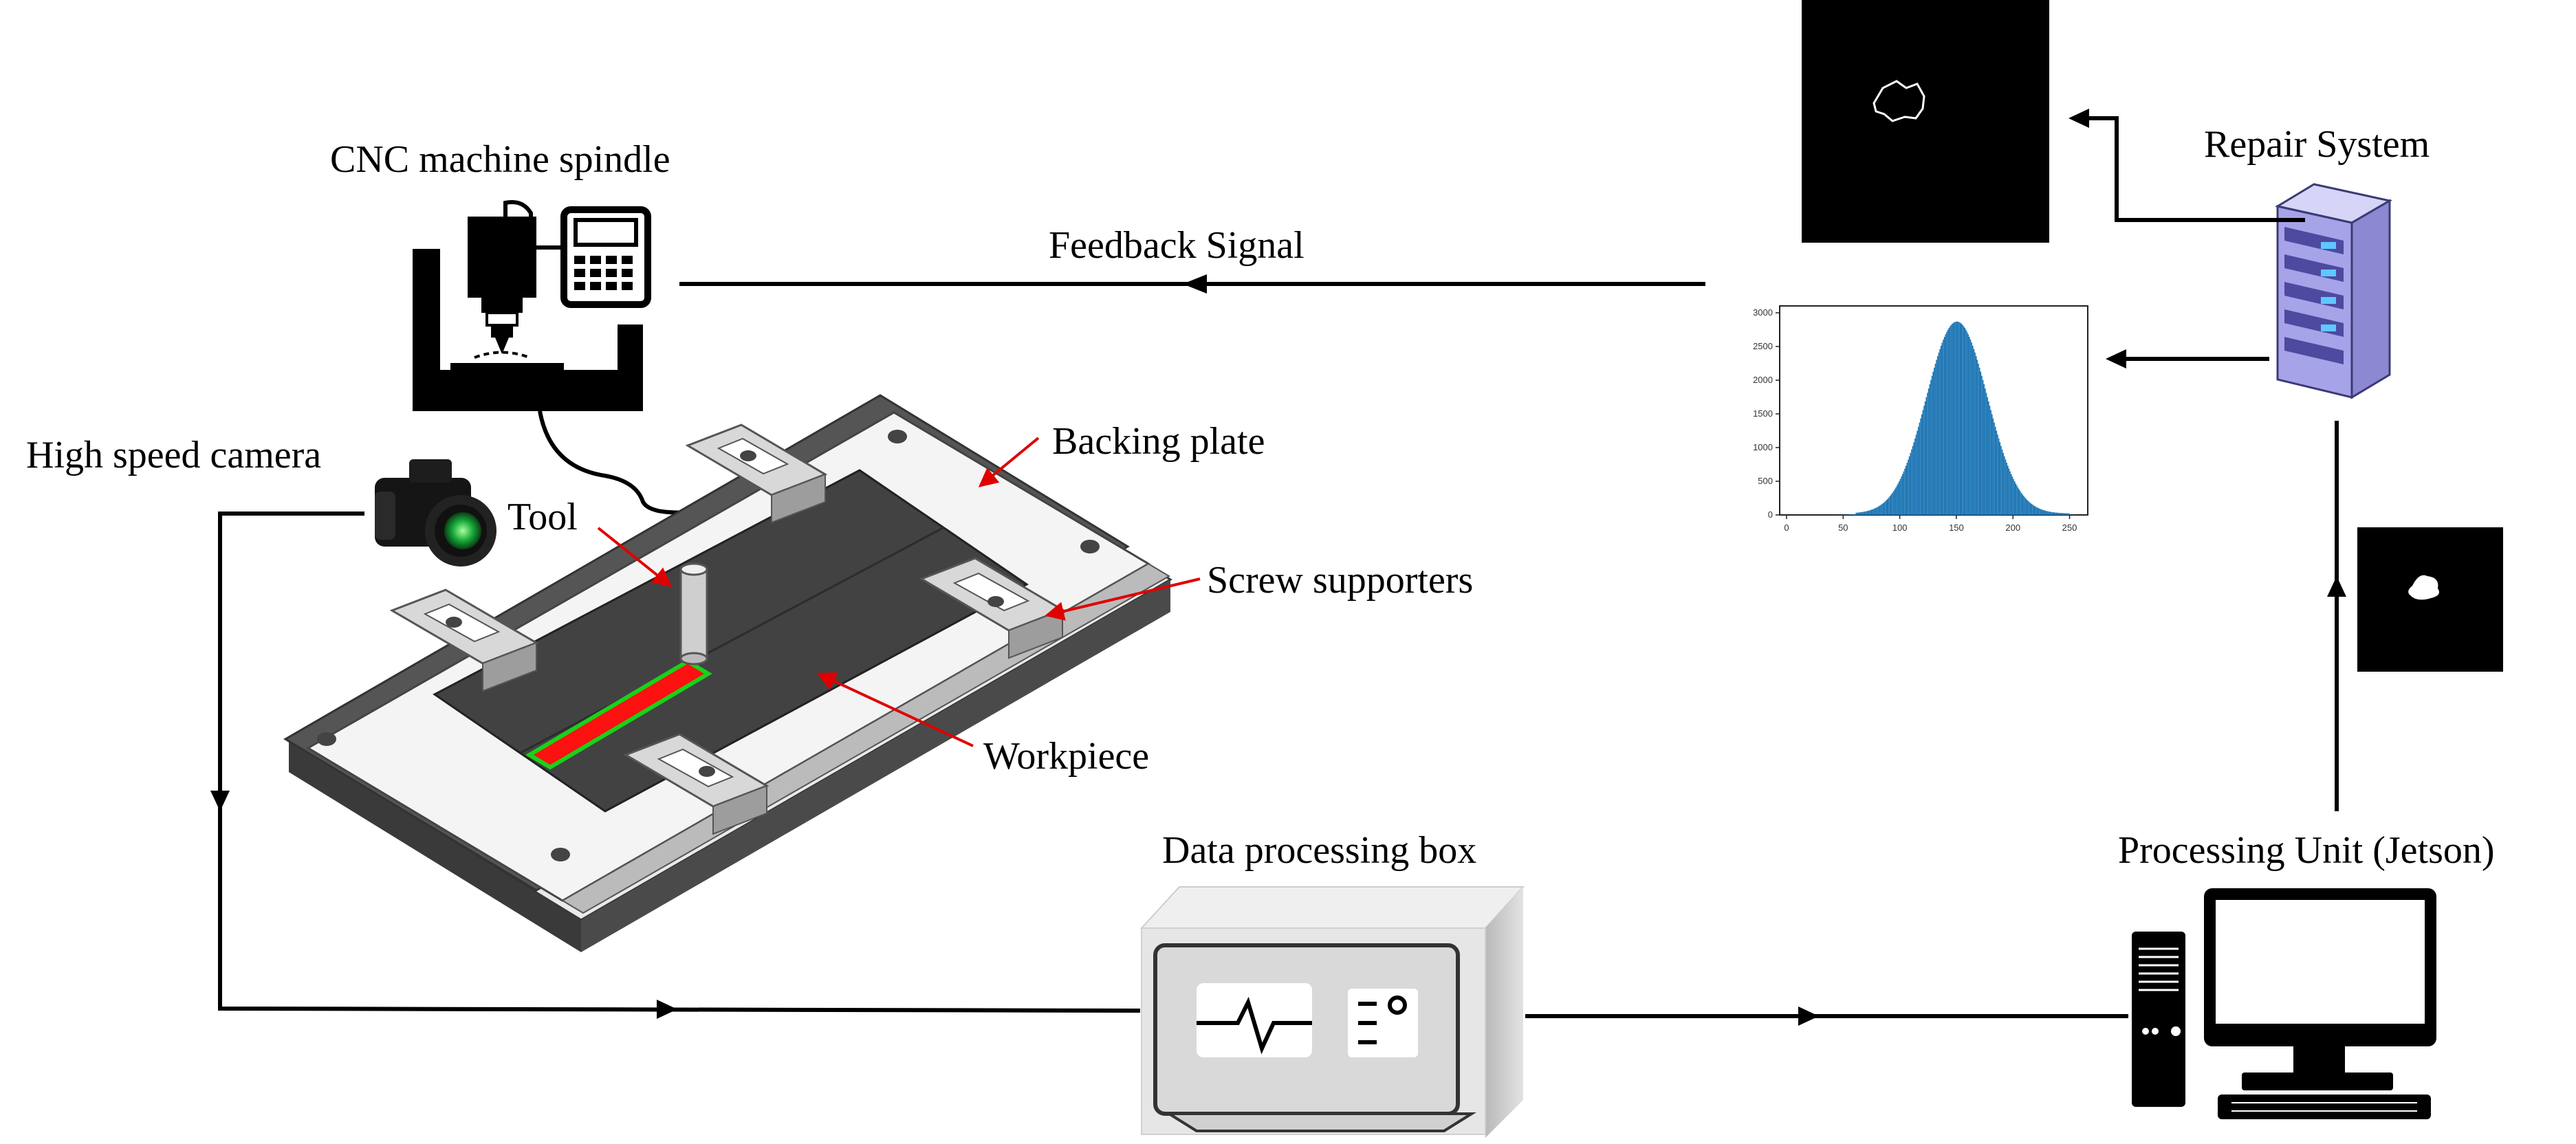 The image size is (2576, 1144). Describe the element at coordinates (1770, 514) in the screenshot. I see `histogram-y-tick-label: 0` at that location.